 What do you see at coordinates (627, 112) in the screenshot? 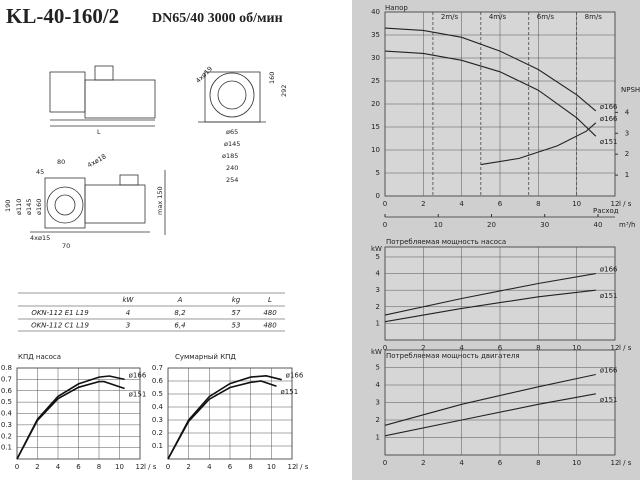
I see `y2-tick-label: 4` at bounding box center [627, 112].